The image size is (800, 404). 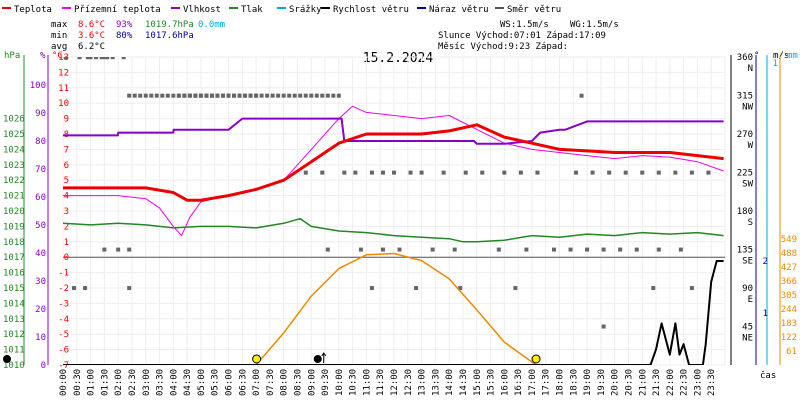 I want to click on dir-tick-label: 270, so click(x=745, y=135).